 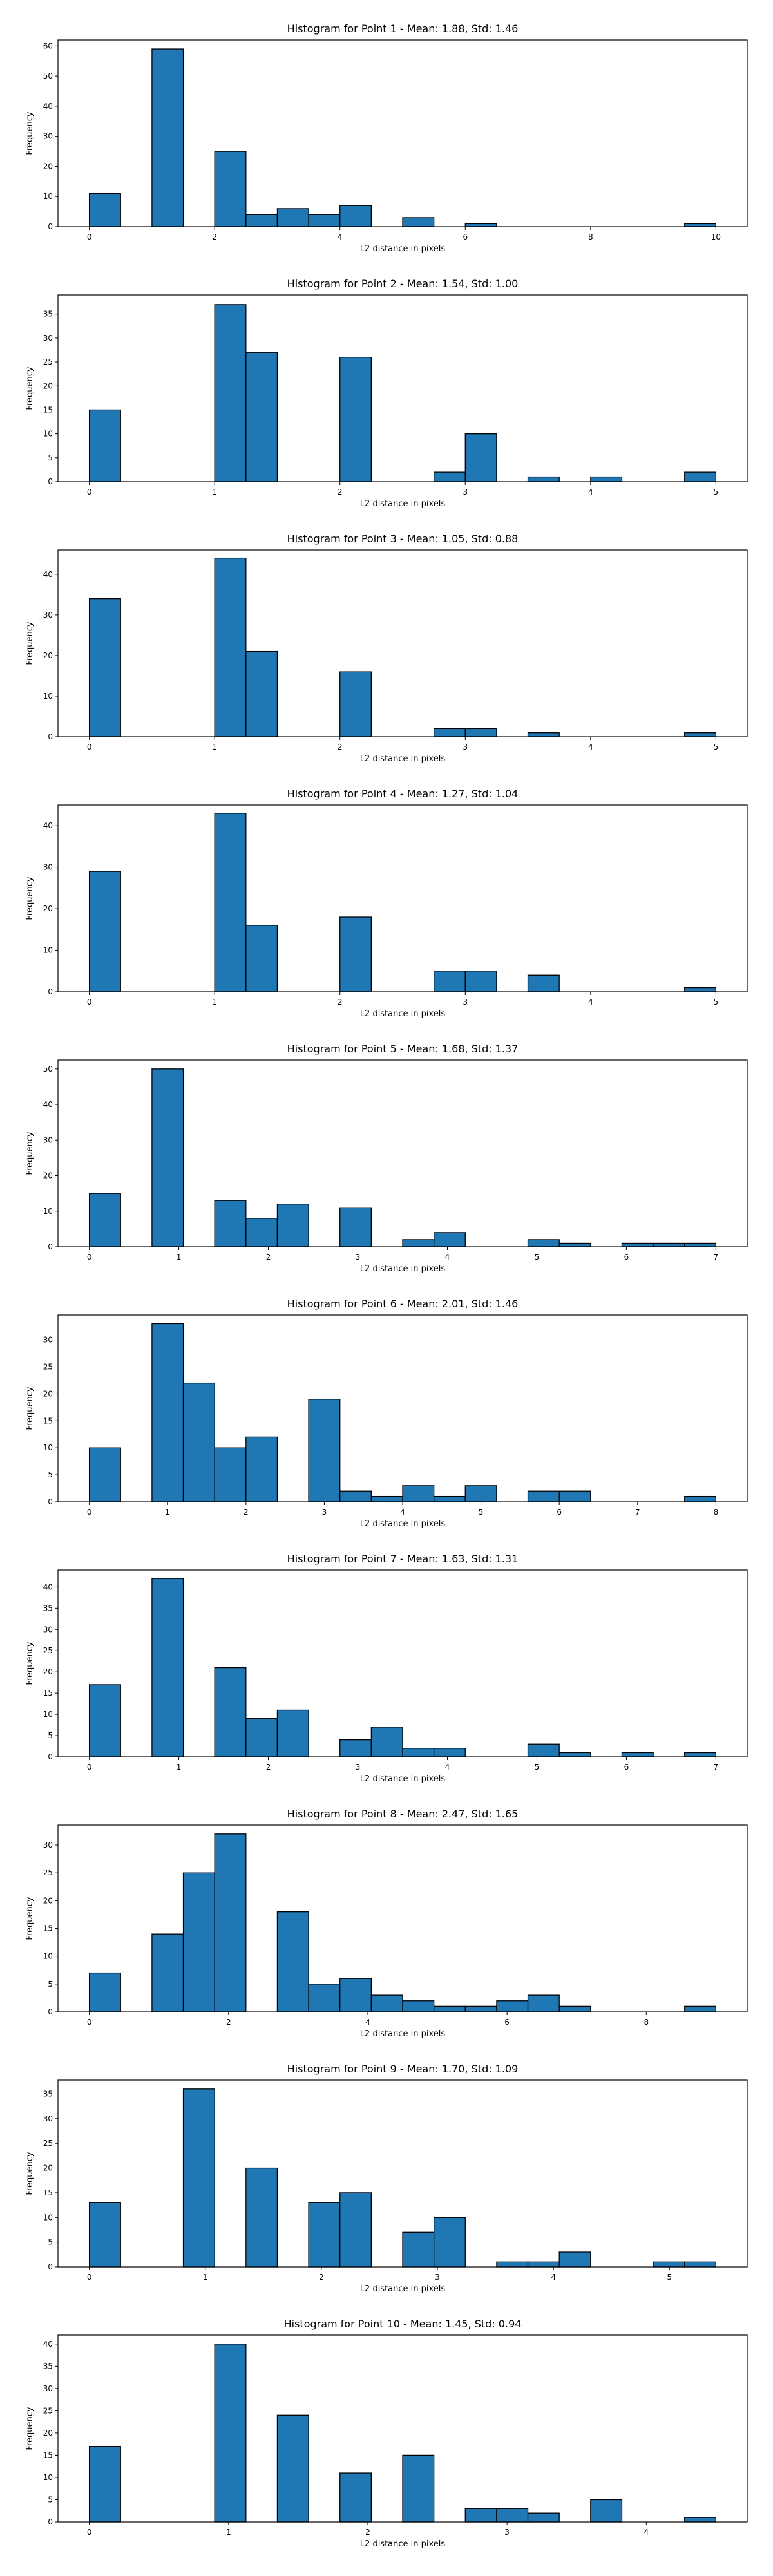 I want to click on x-tick-label: 7, so click(x=716, y=1257).